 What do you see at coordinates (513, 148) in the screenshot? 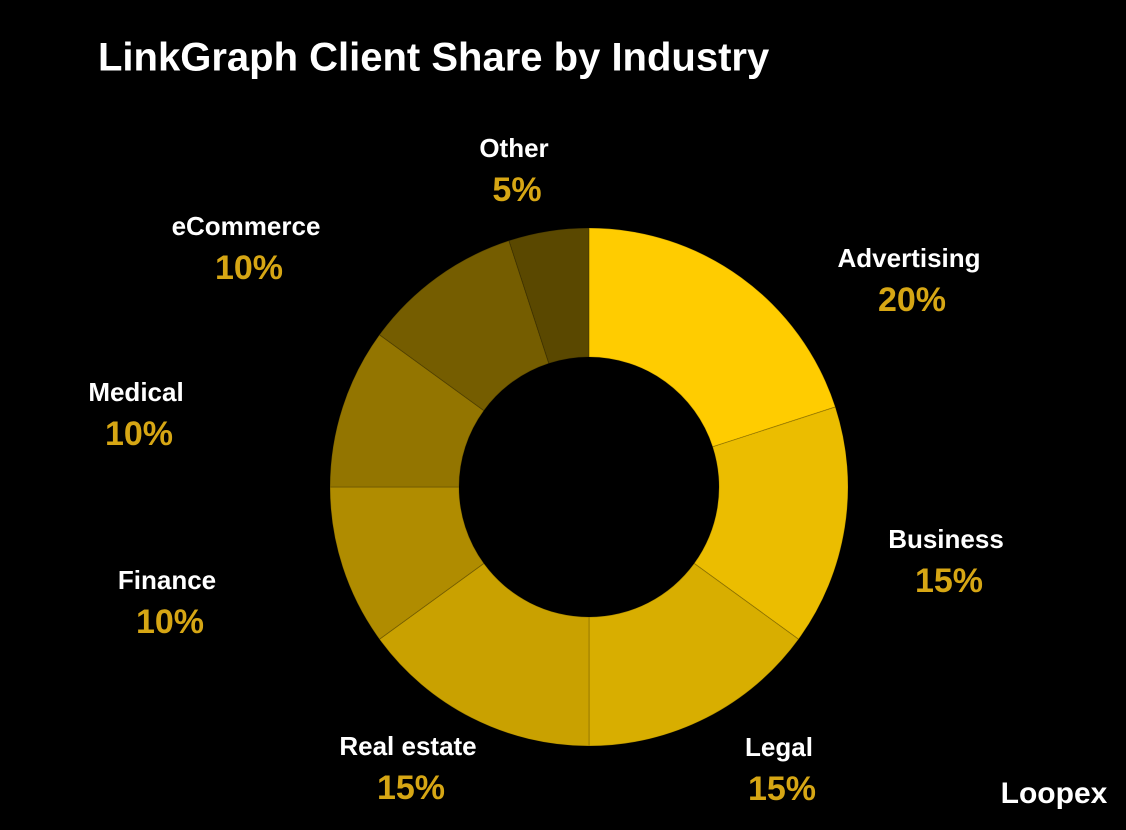
I see `slice-label: Other` at bounding box center [513, 148].